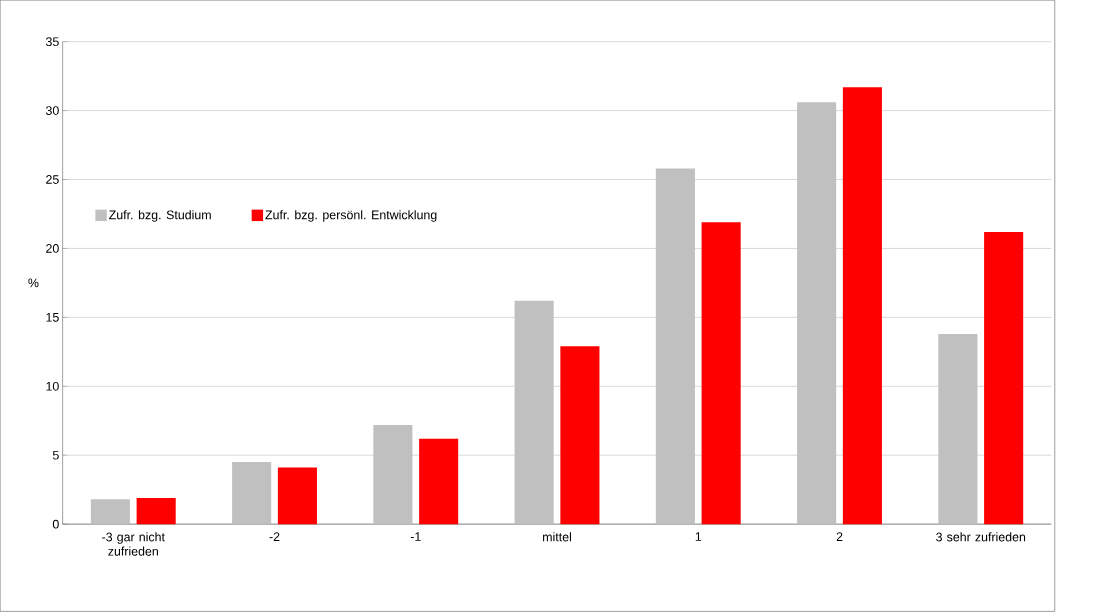 This screenshot has width=1107, height=612. What do you see at coordinates (698, 537) in the screenshot?
I see `x-tick-label: 1` at bounding box center [698, 537].